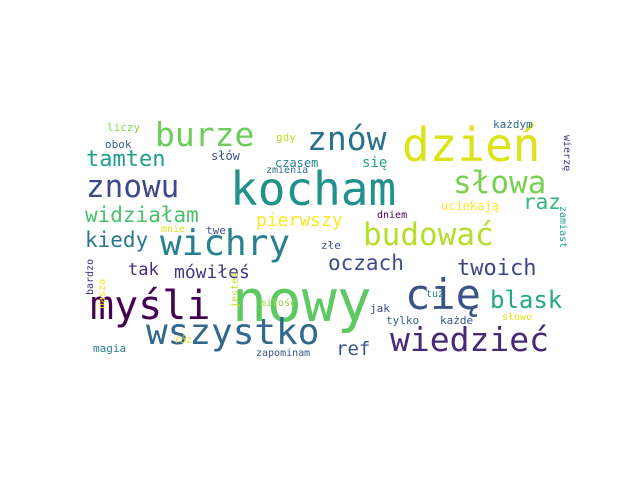 The width and height of the screenshot is (640, 480). I want to click on word-tuz: tuż, so click(435, 294).